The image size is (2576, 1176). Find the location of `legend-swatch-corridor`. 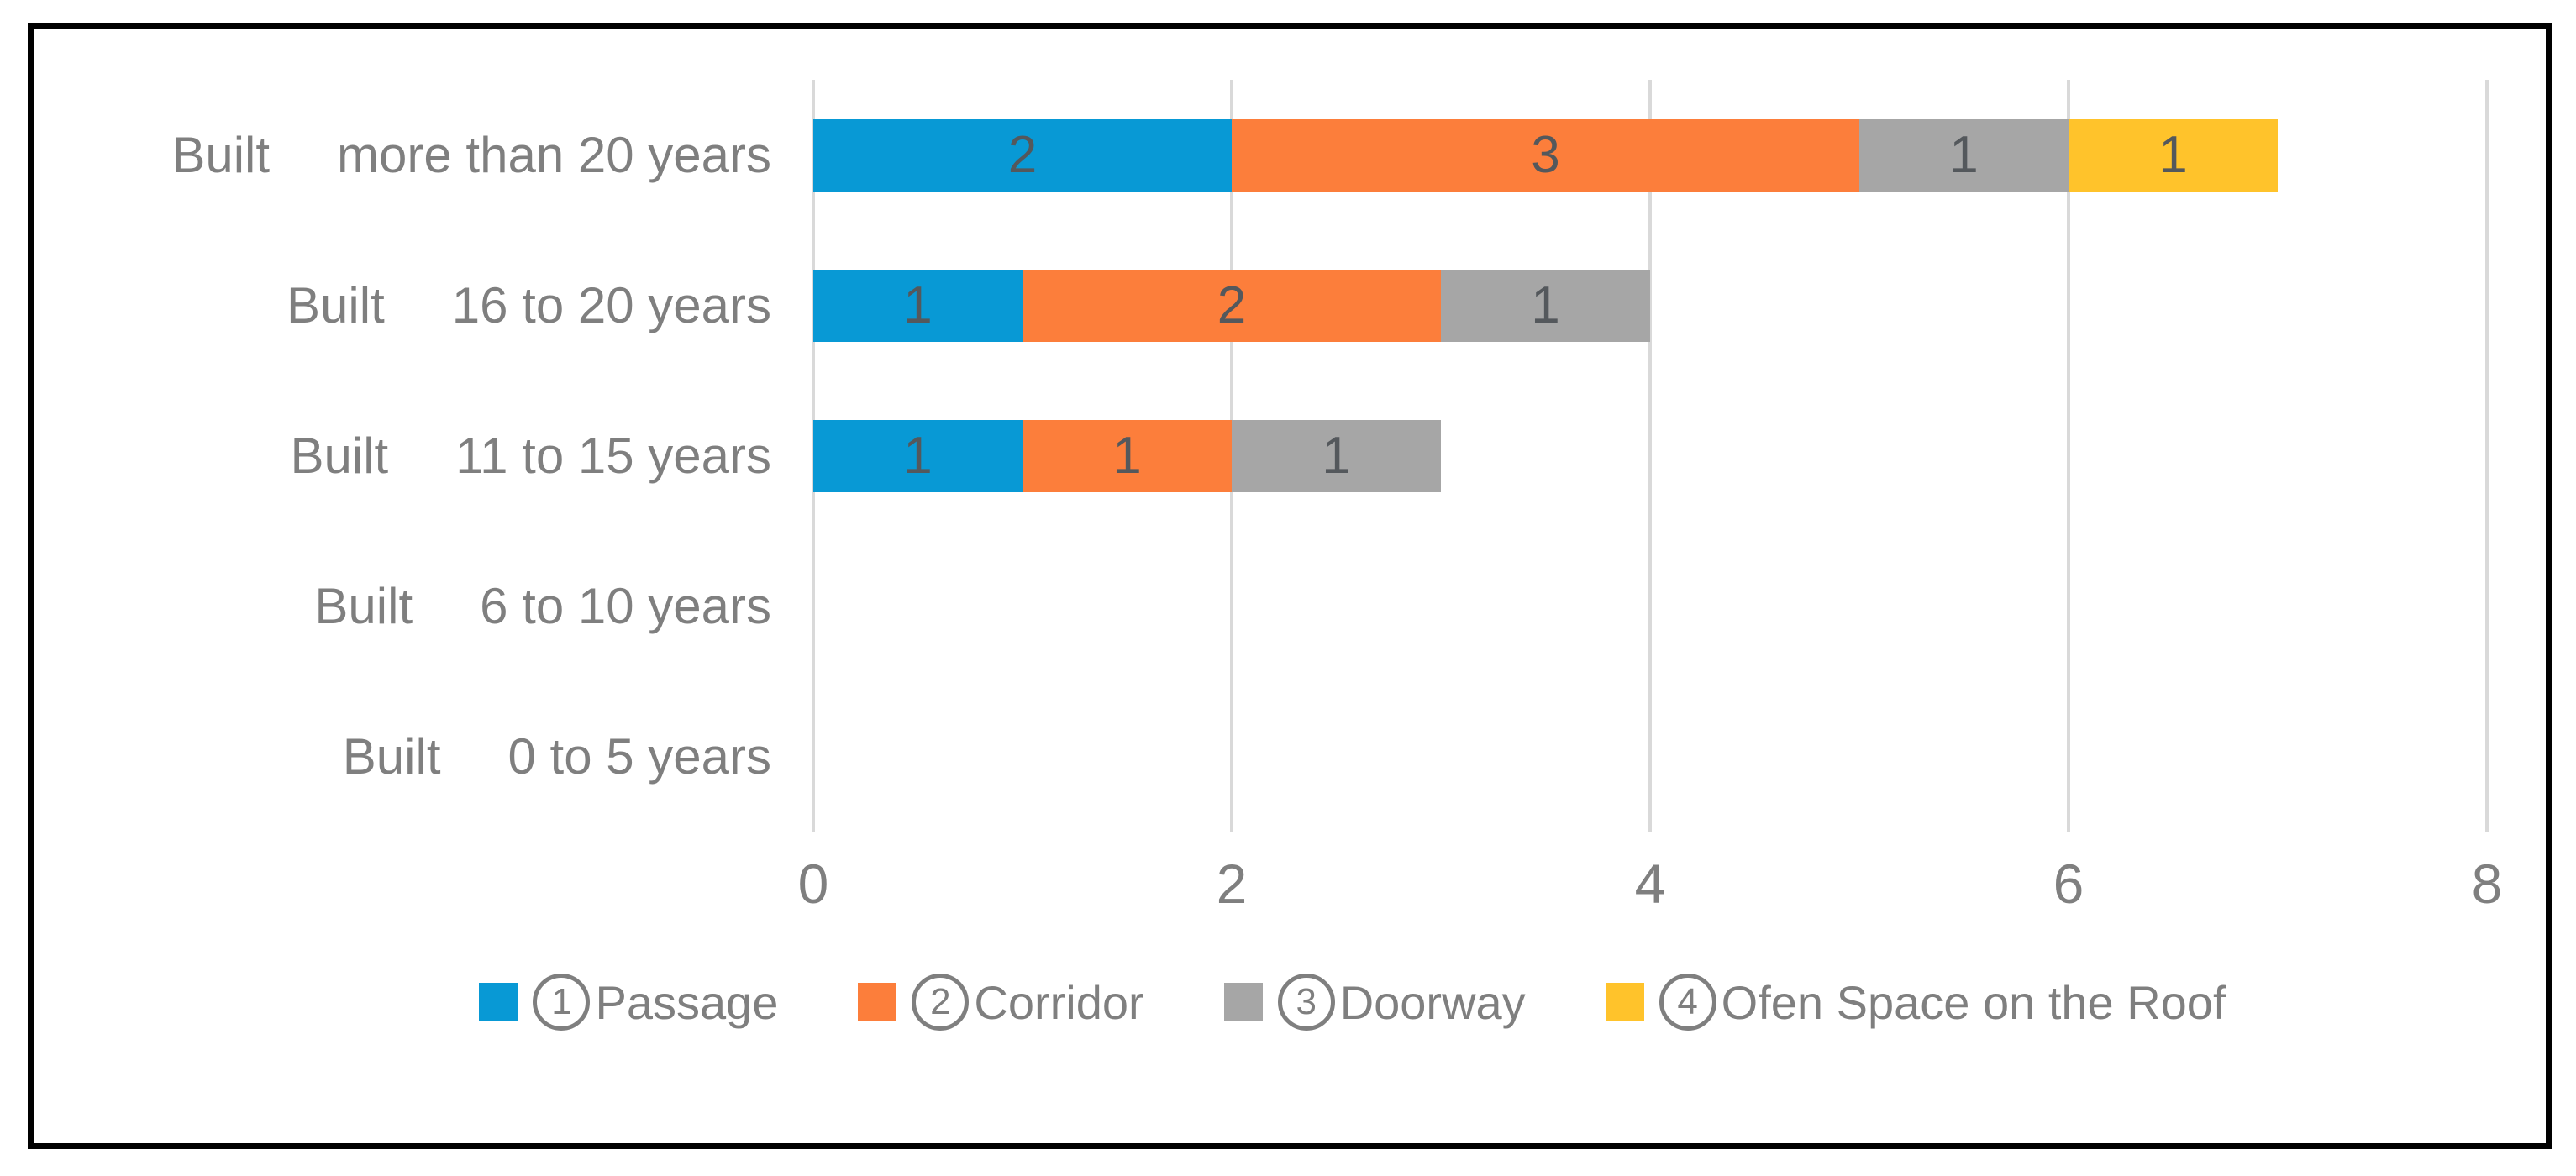

legend-swatch-corridor is located at coordinates (877, 1002).